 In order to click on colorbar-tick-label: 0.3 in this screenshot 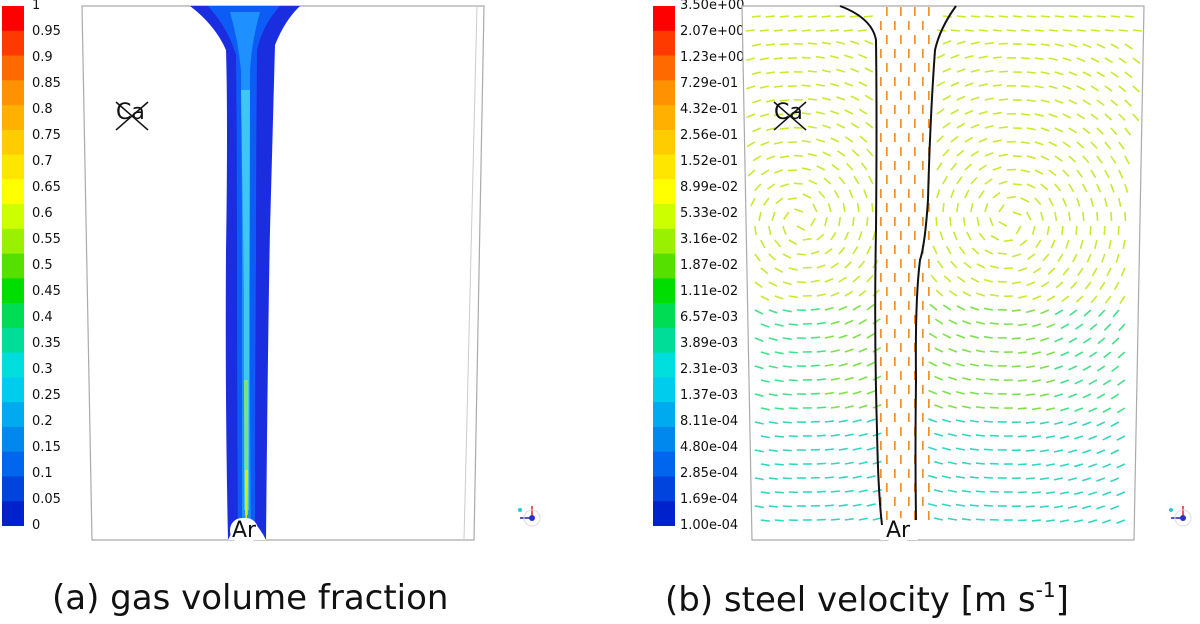, I will do `click(42, 369)`.